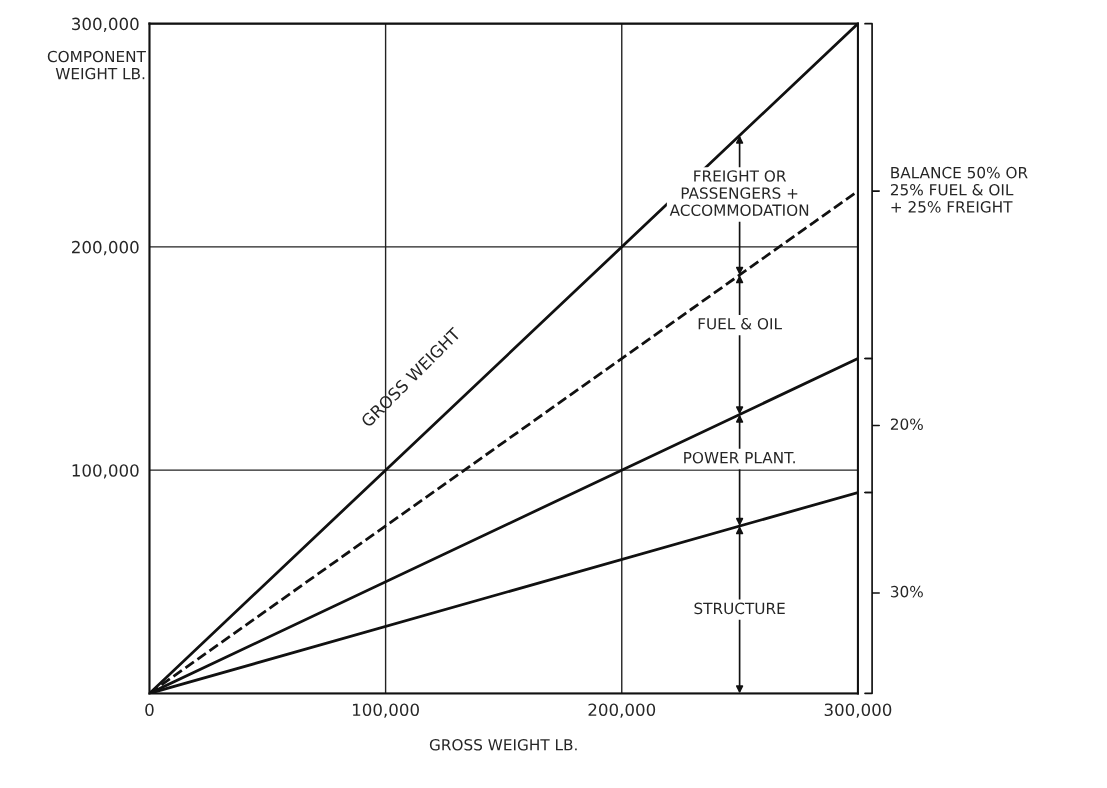 This screenshot has width=1107, height=788. Describe the element at coordinates (105, 471) in the screenshot. I see `y-tick-label: 100,000` at that location.